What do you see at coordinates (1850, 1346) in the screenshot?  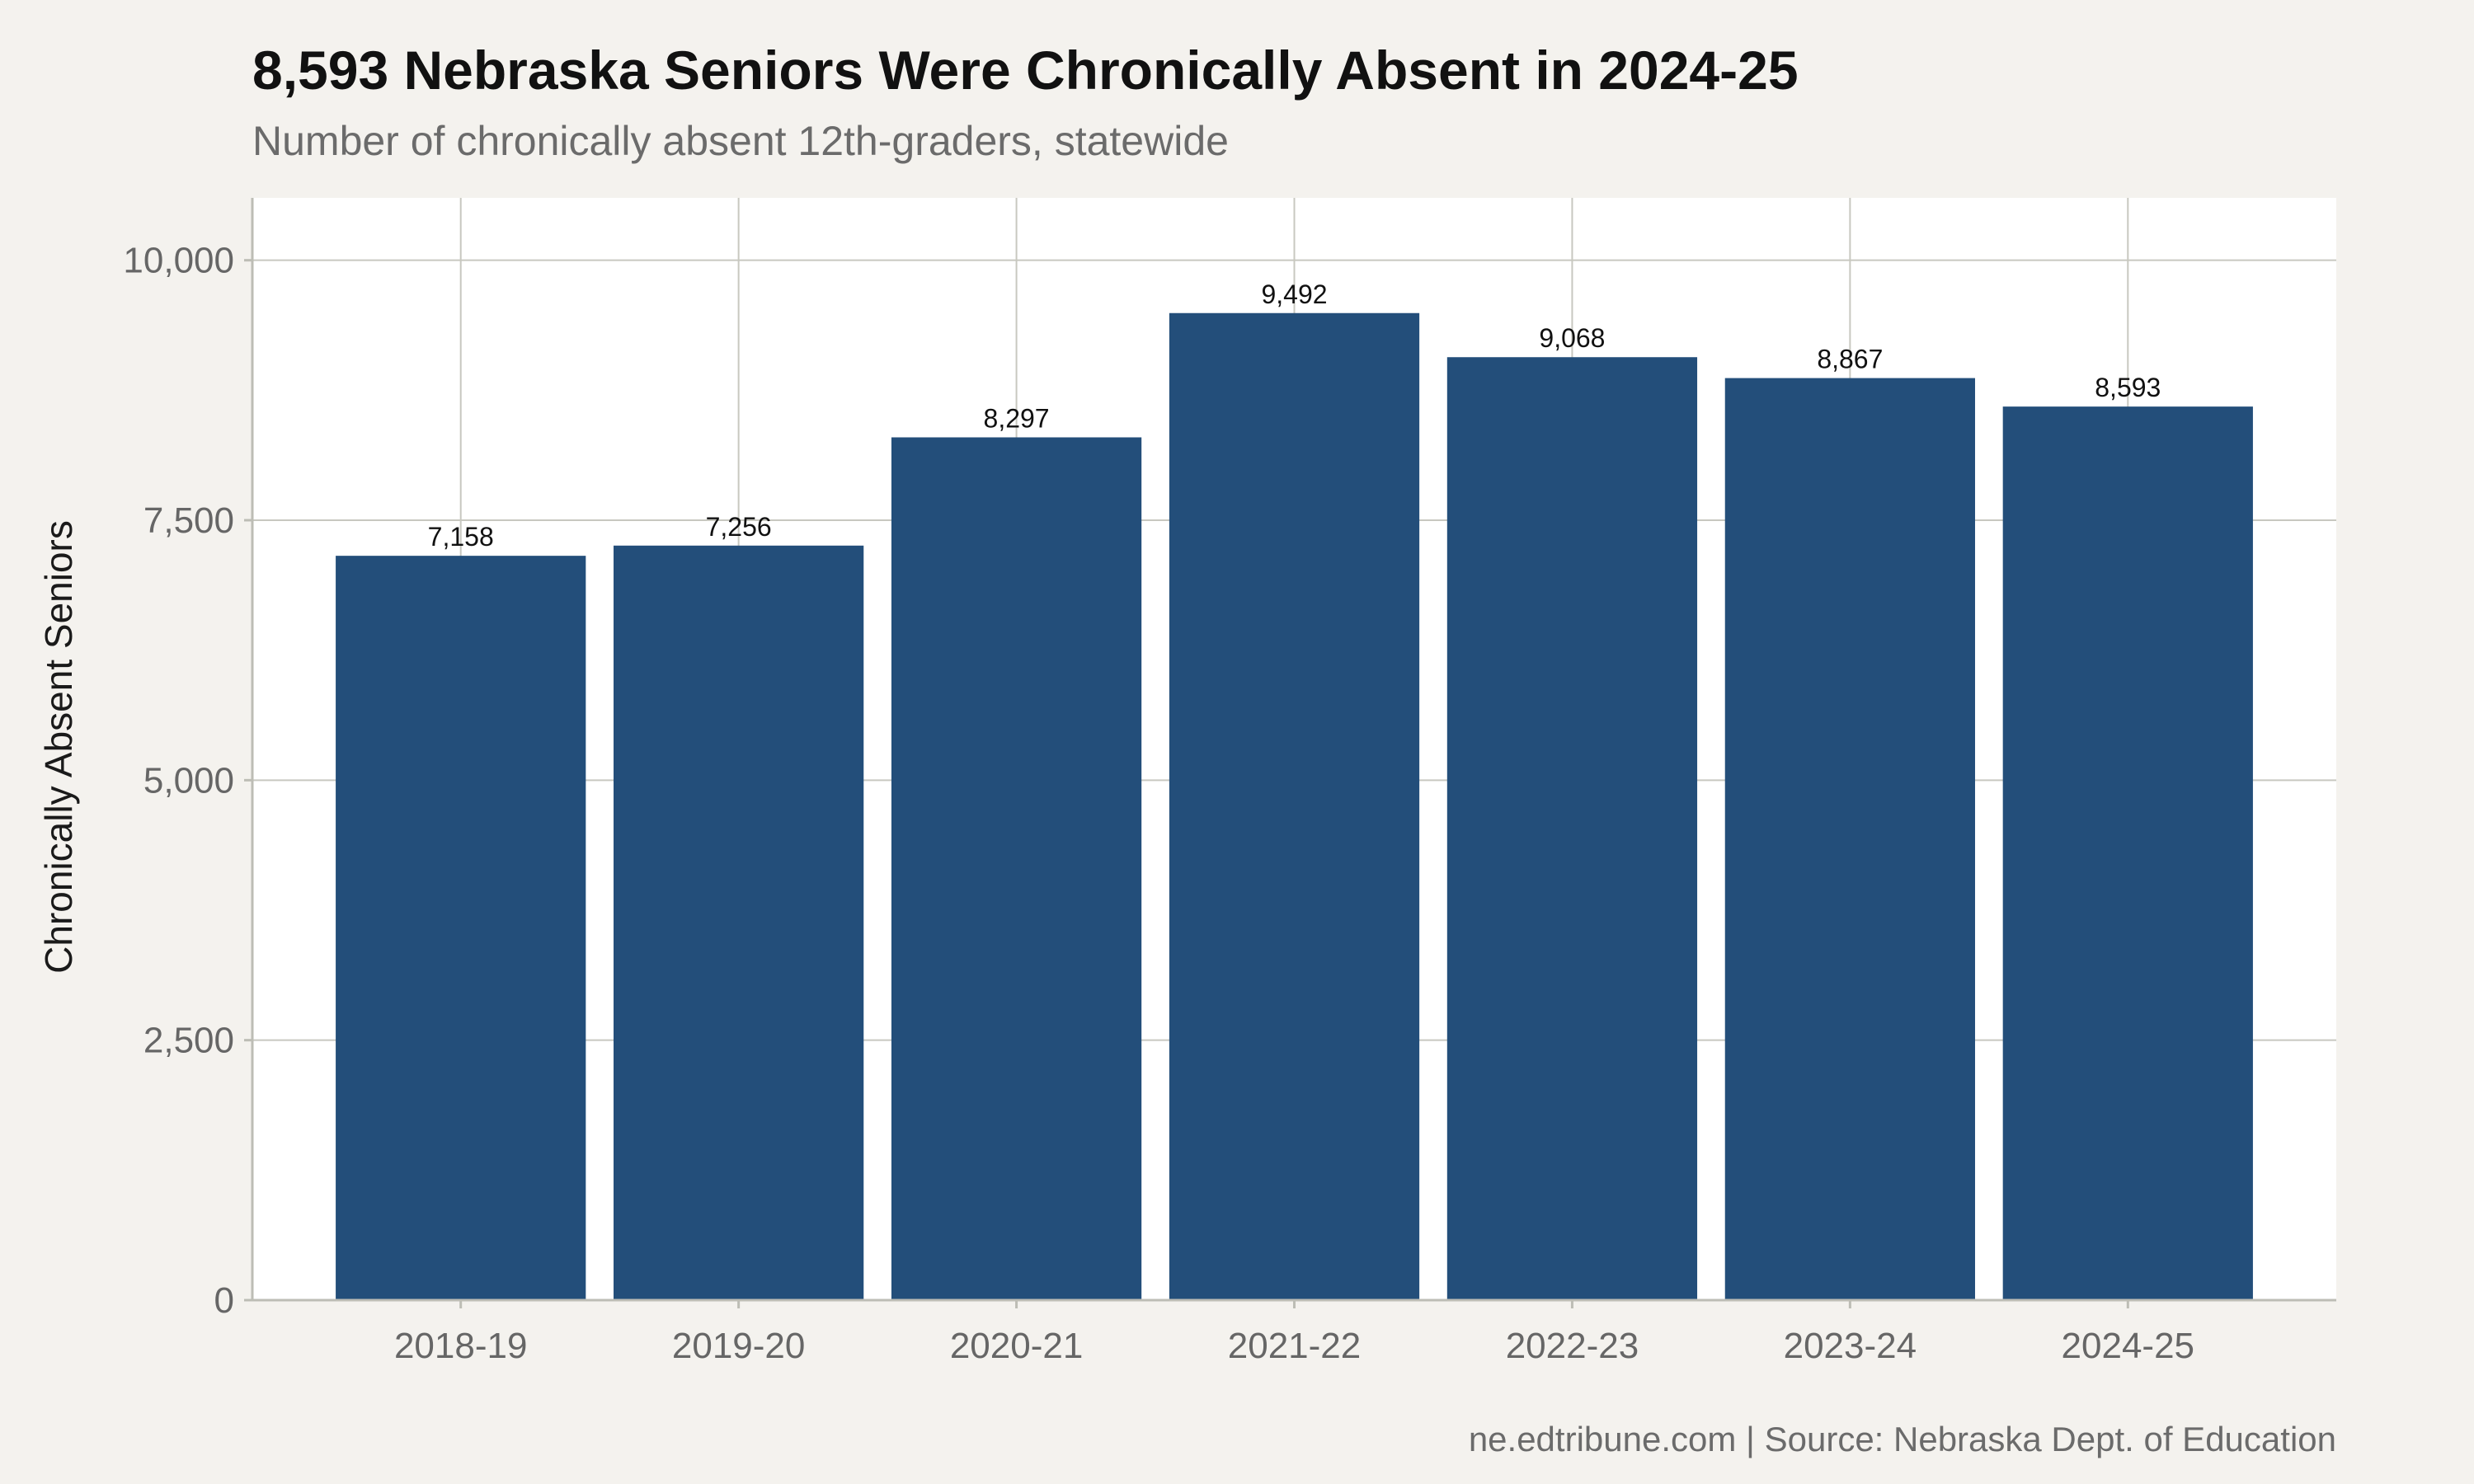 I see `x-tick-label: 2023-24` at bounding box center [1850, 1346].